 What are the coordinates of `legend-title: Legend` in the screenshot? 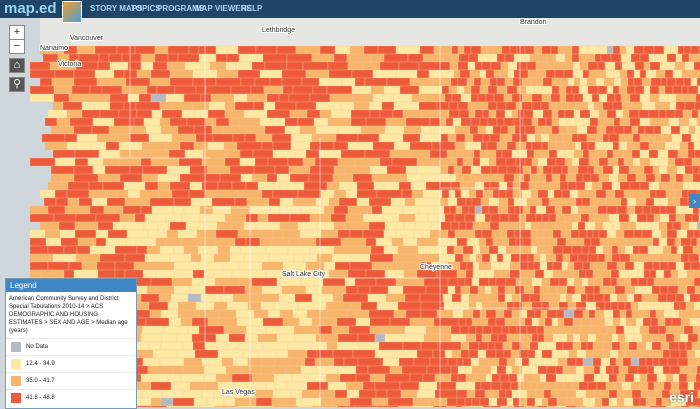 It's located at (71, 285).